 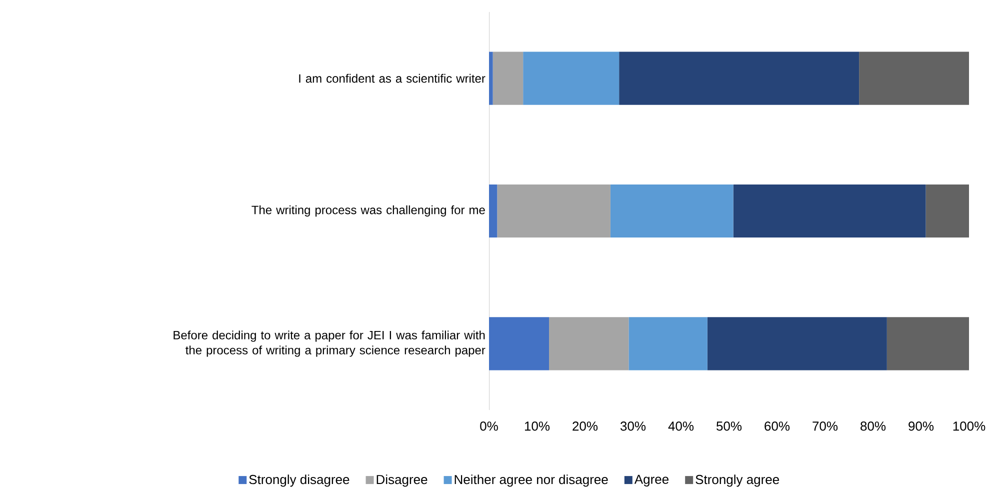 I want to click on x-tick-label: 10%, so click(x=537, y=425).